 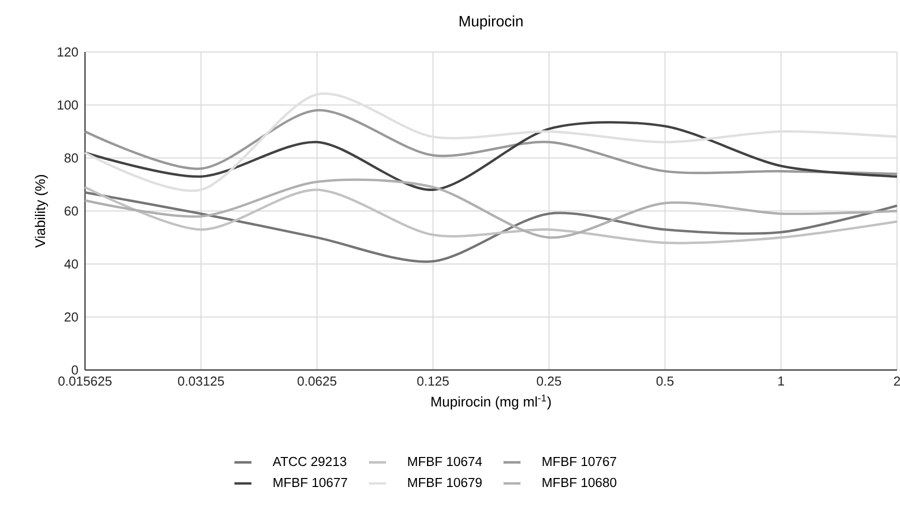 I want to click on x-tick-label: 1, so click(x=781, y=381).